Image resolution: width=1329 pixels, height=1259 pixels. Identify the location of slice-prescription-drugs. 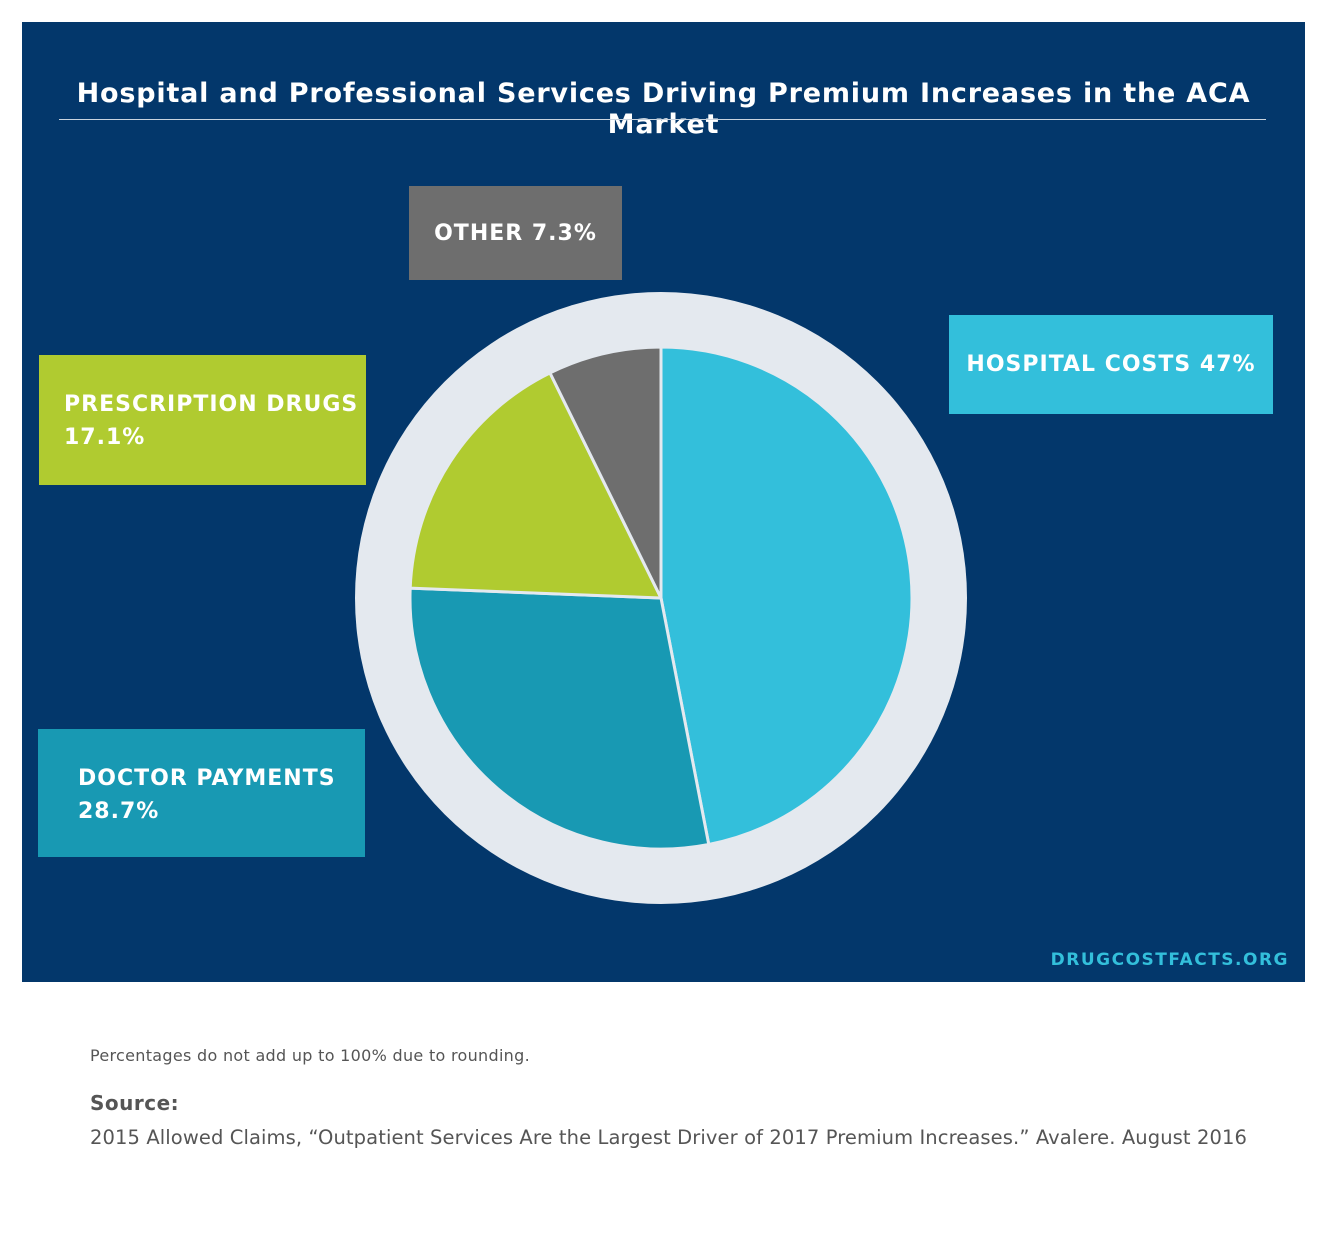
(535, 485).